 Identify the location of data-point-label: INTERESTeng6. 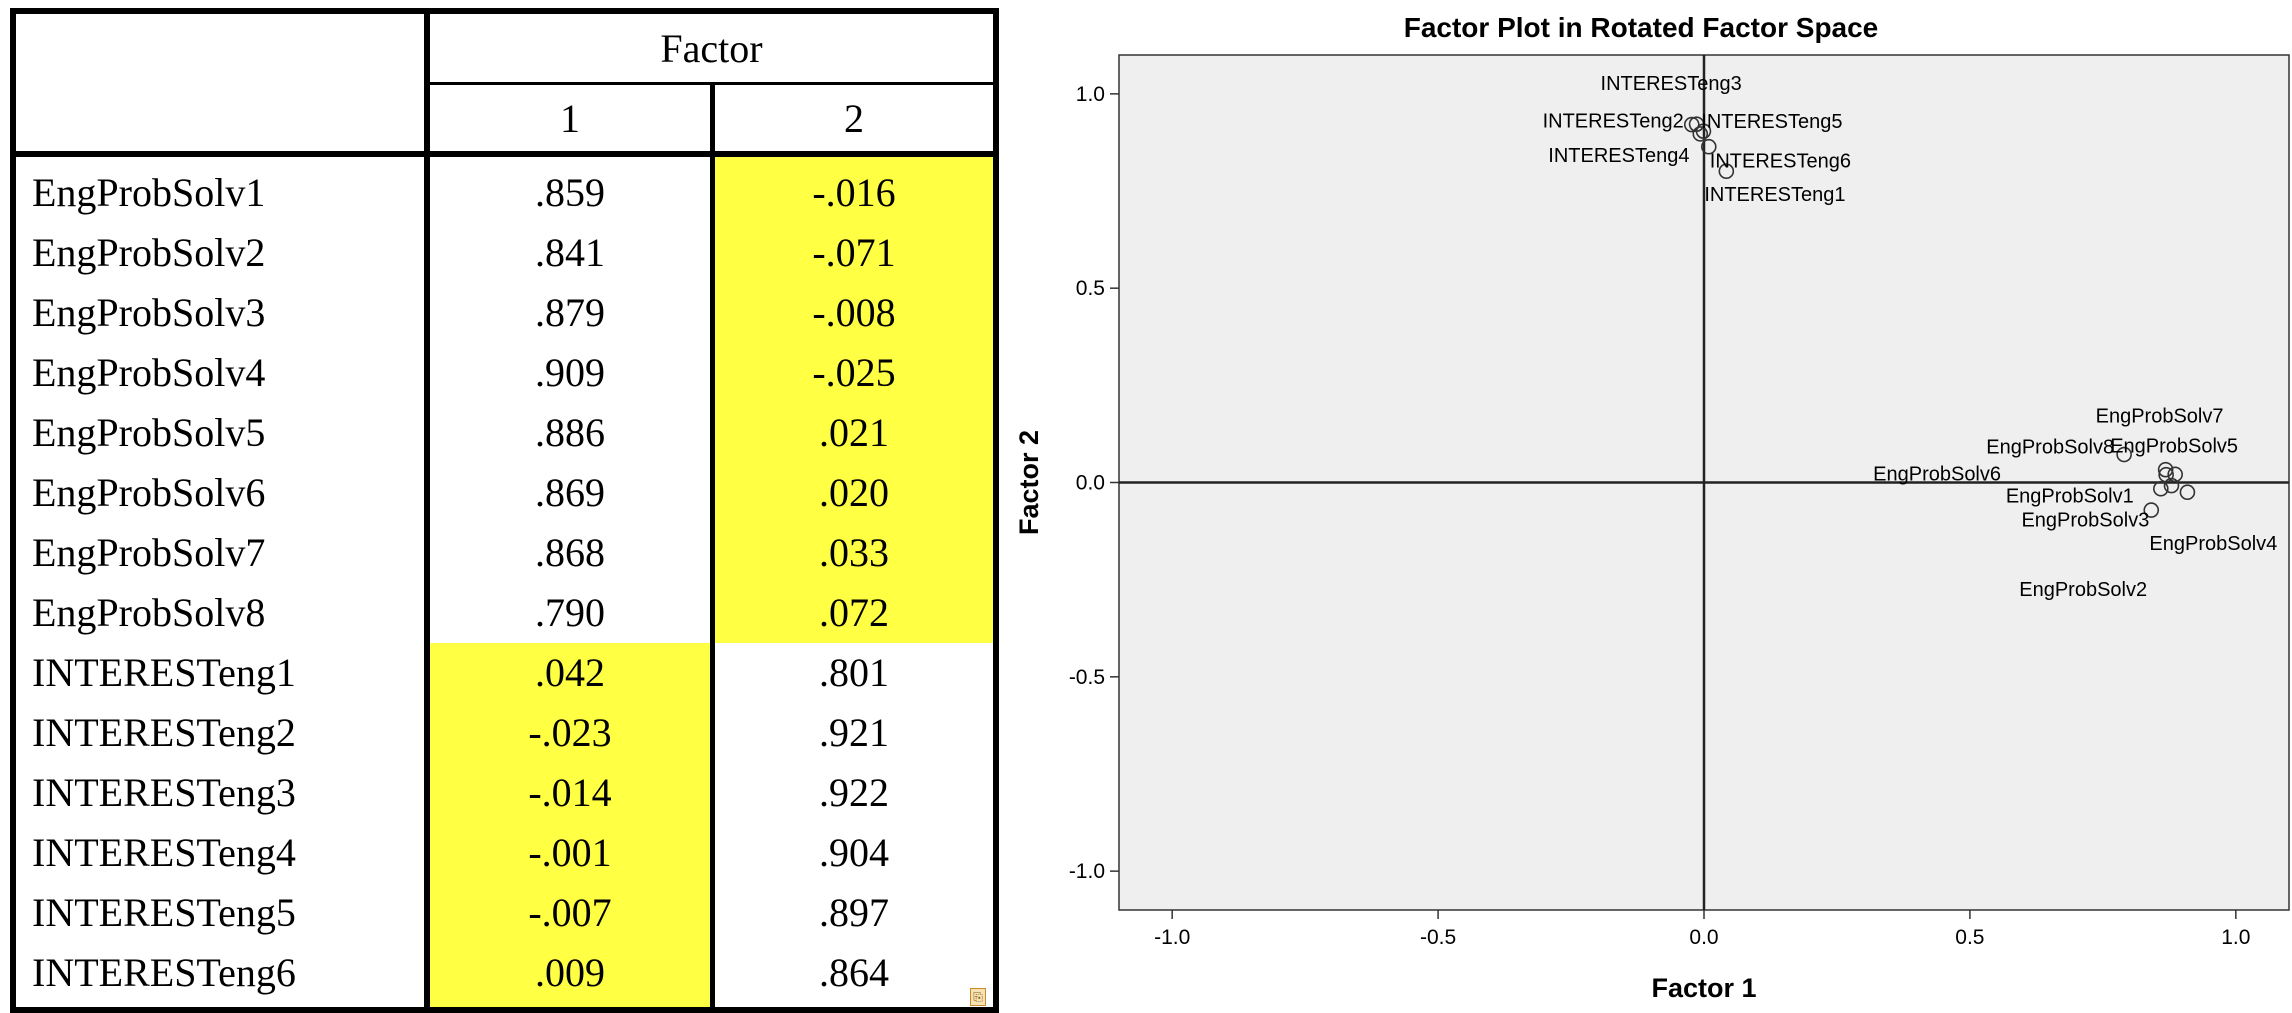
(1780, 162).